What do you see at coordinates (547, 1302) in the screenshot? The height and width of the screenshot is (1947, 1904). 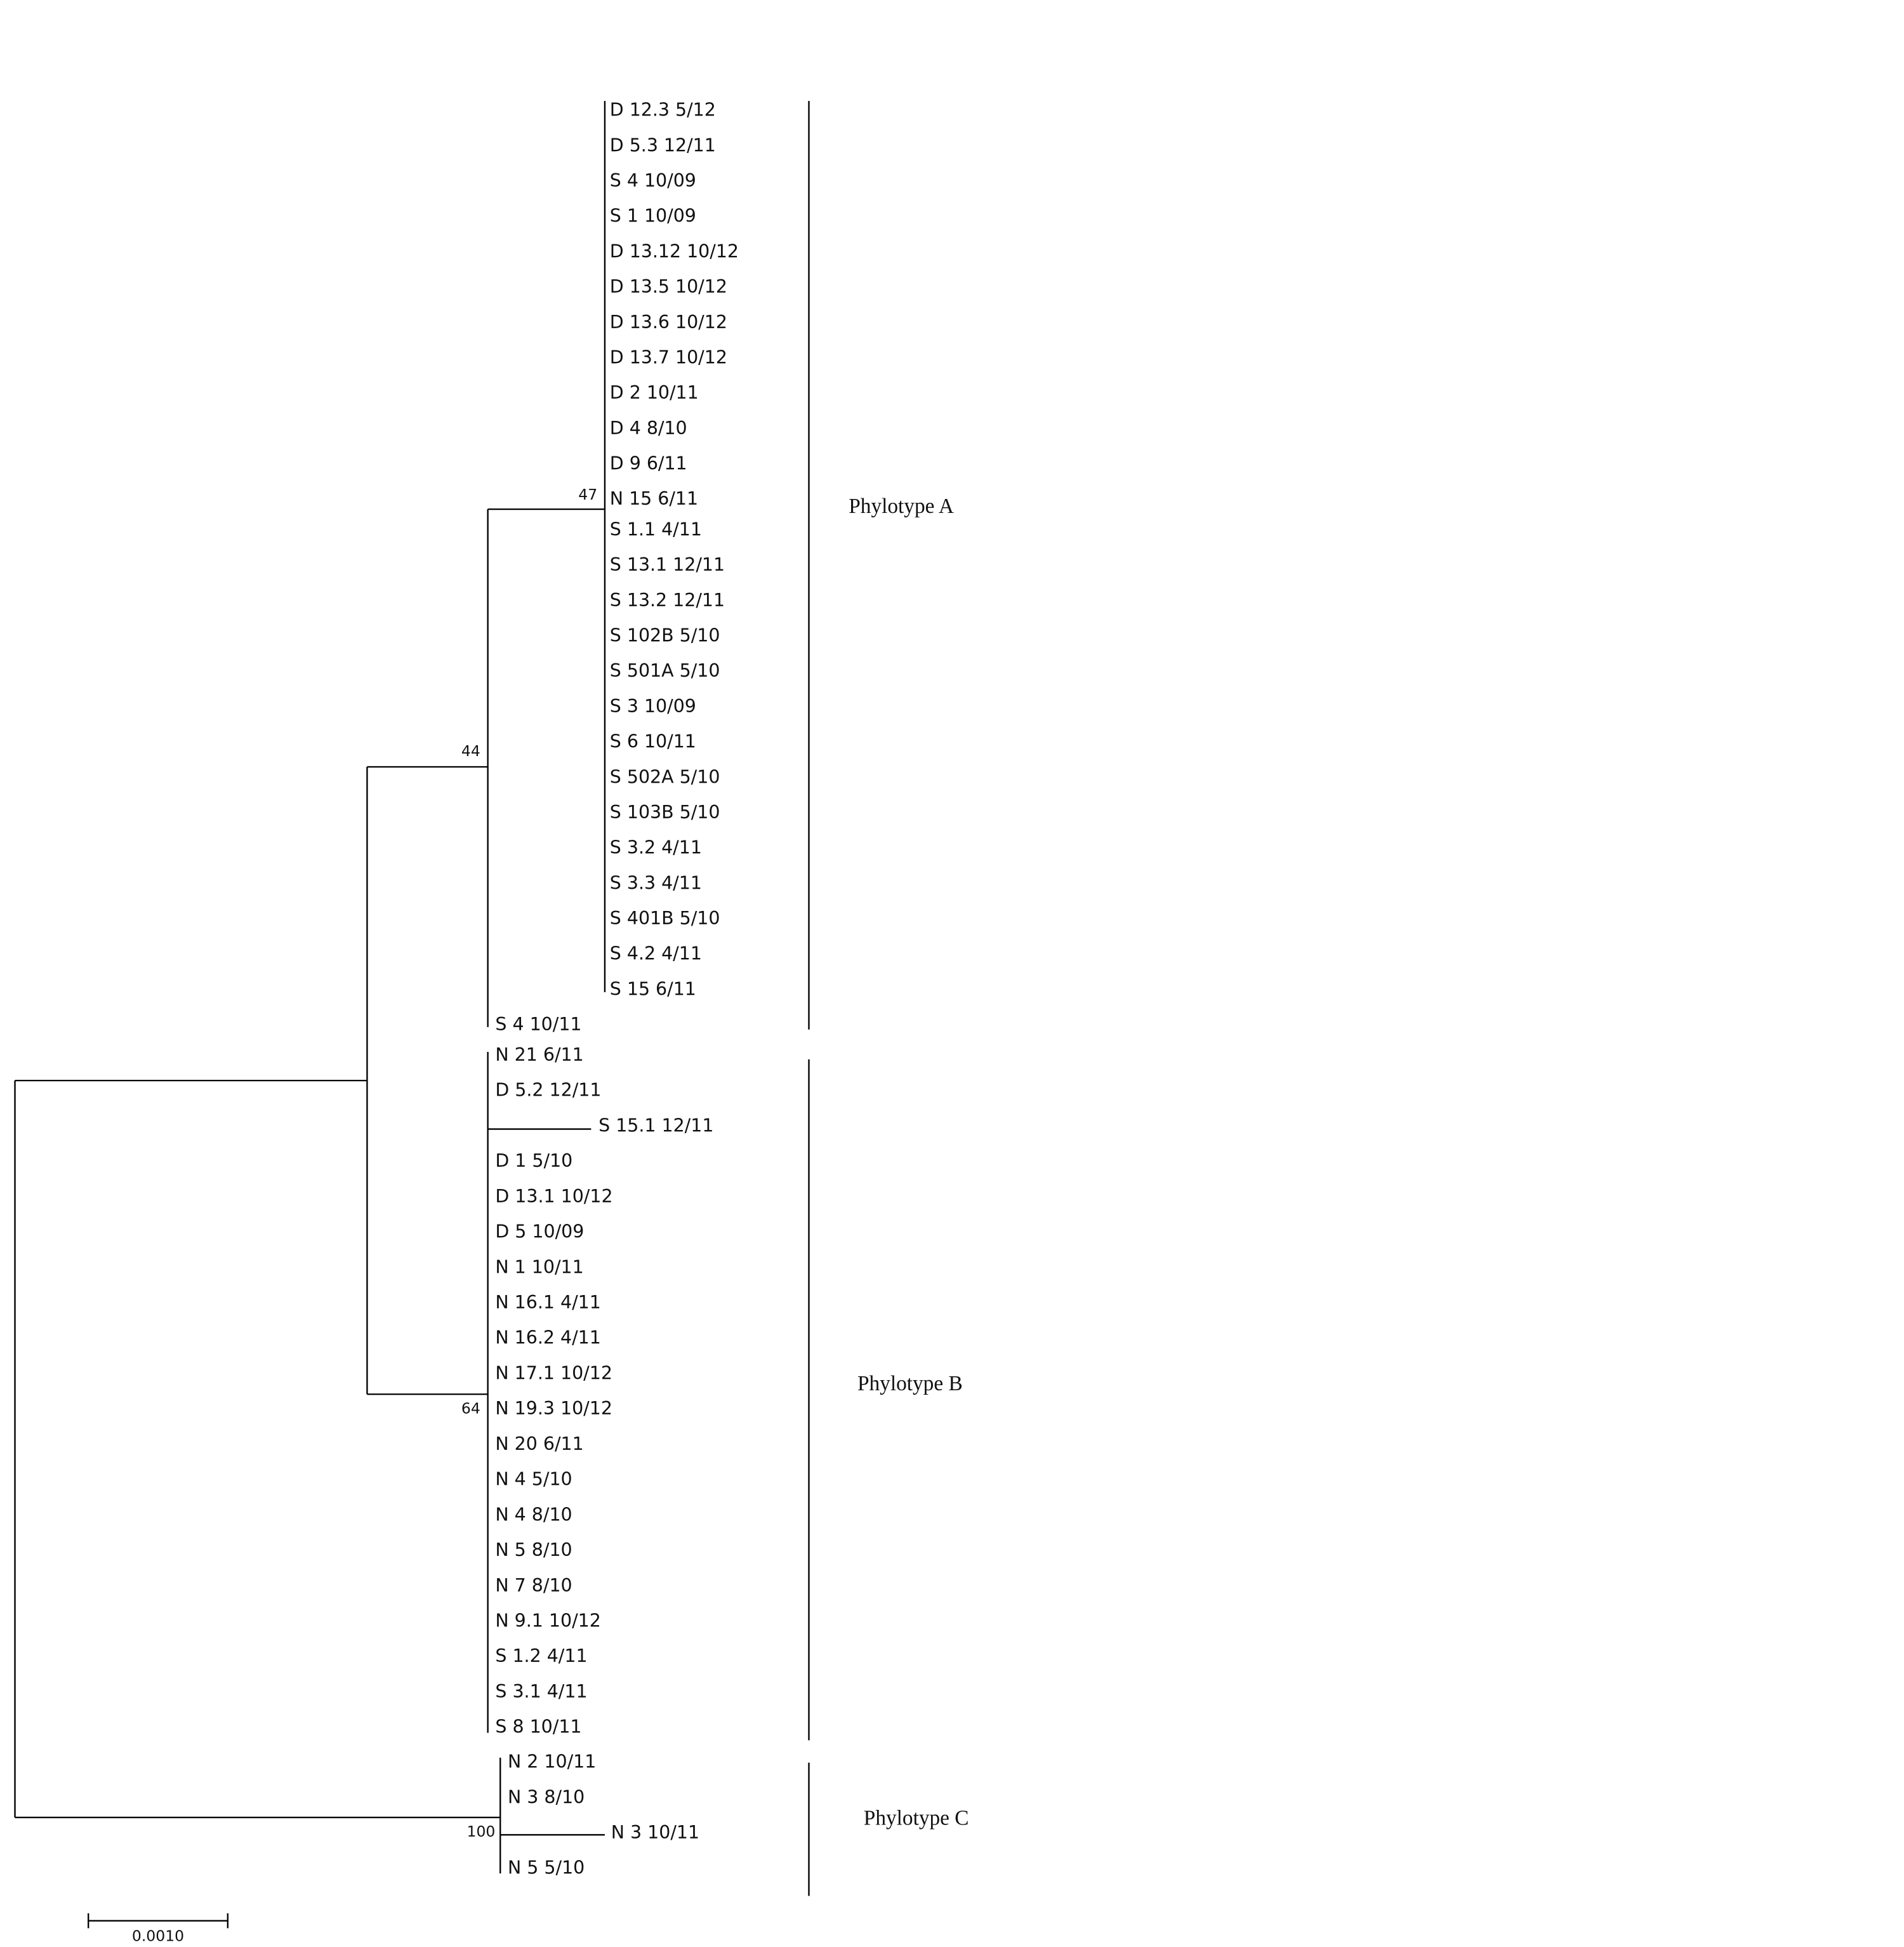 I see `leaf-label: N 16.1 4/11` at bounding box center [547, 1302].